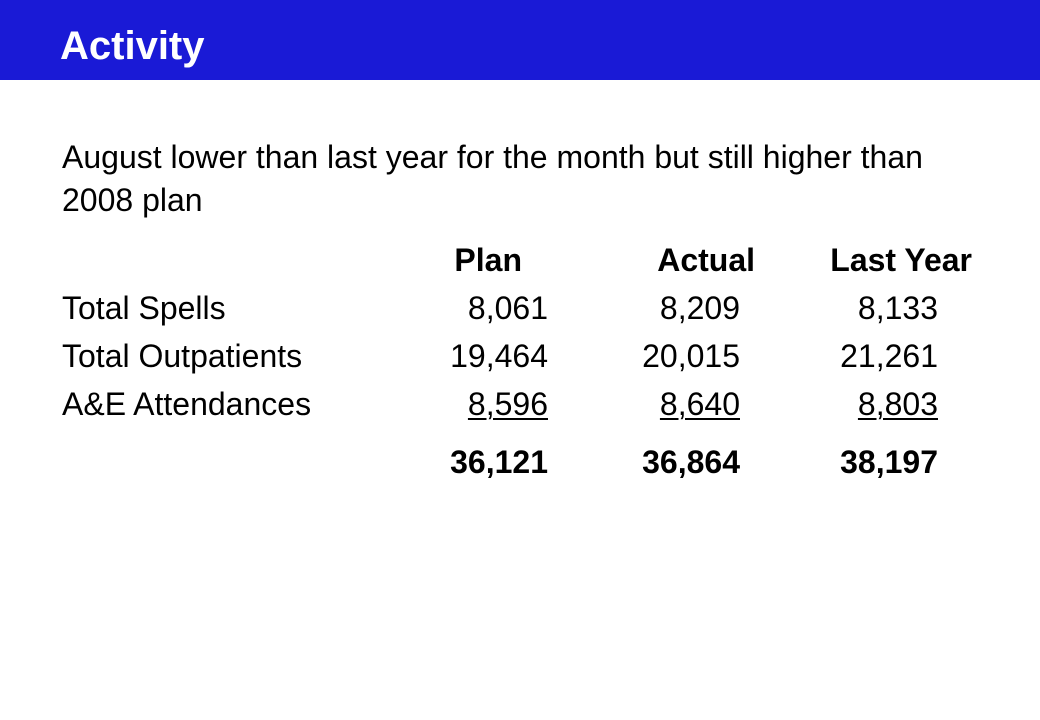  What do you see at coordinates (897, 308) in the screenshot?
I see `cell-last-year: 8,133` at bounding box center [897, 308].